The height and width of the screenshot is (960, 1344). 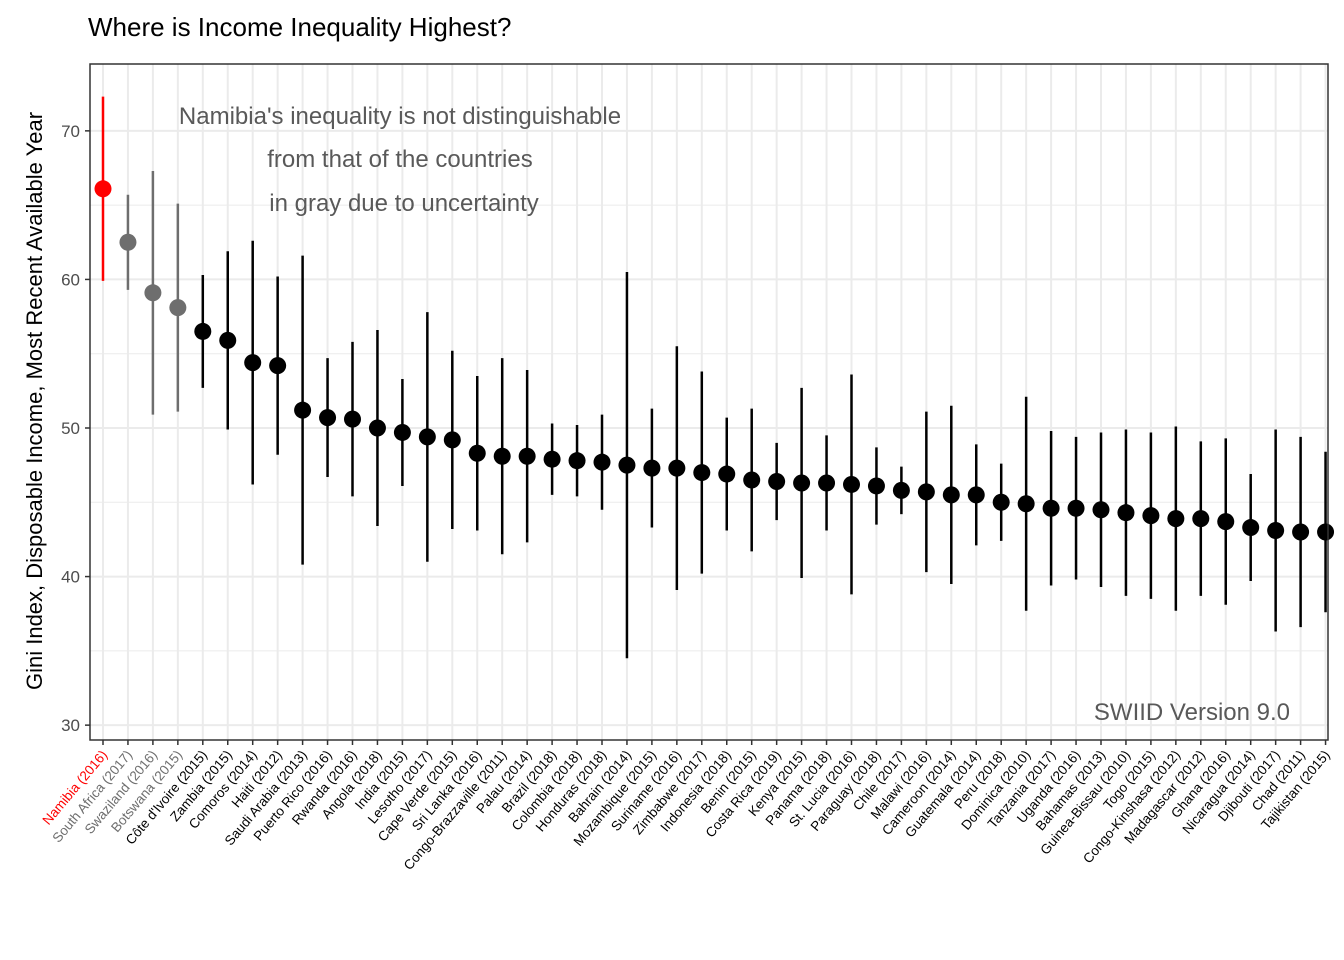 I want to click on source-note: SWIID Version 9.0, so click(x=1192, y=712).